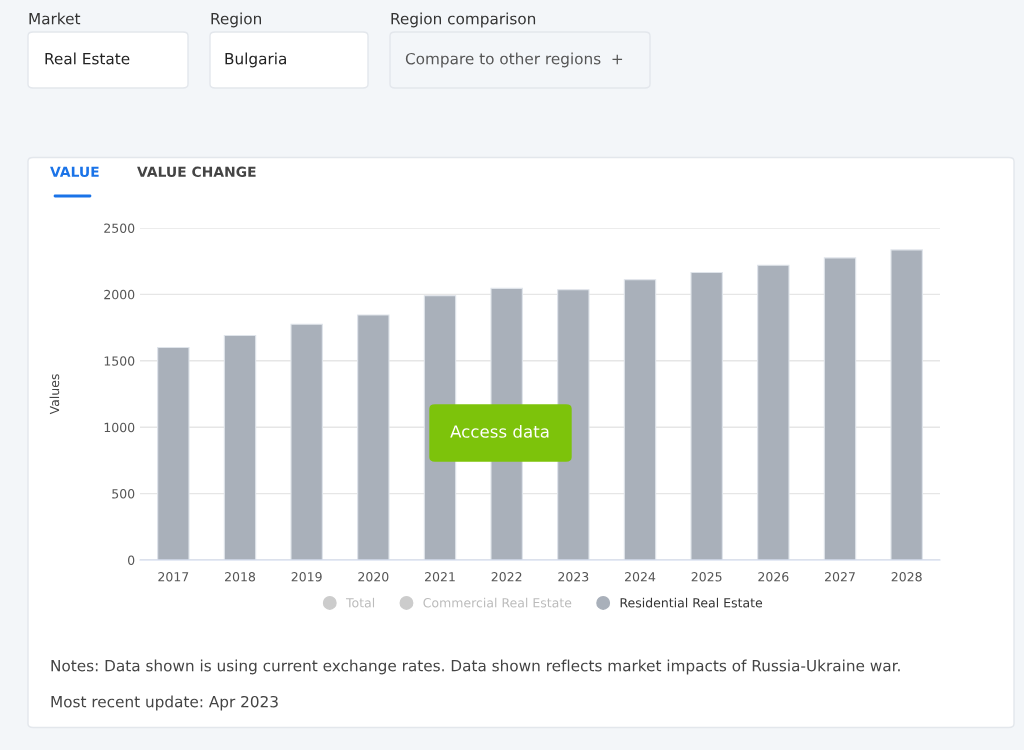 This screenshot has width=1024, height=750. I want to click on y-tick-label: 2000, so click(119, 294).